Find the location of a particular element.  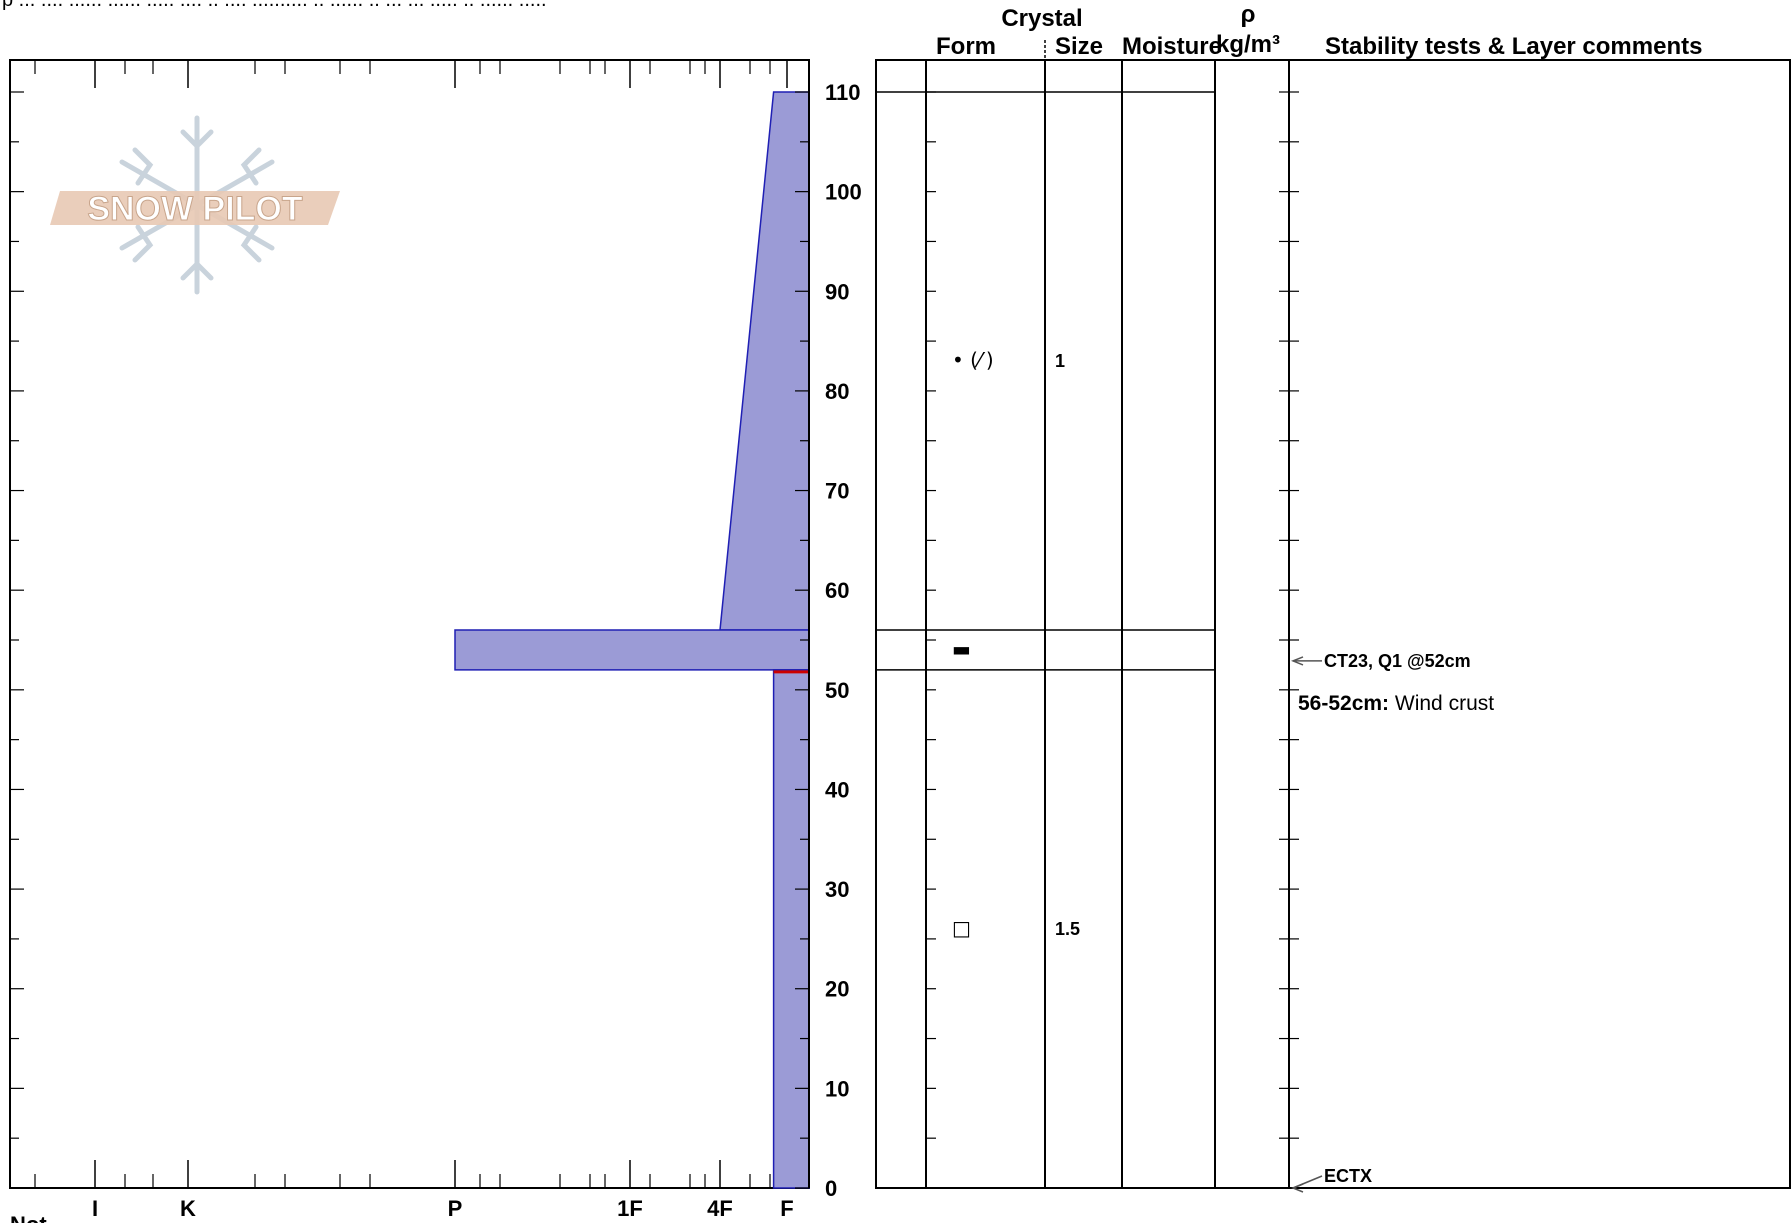

stability-test-label: CT23, Q1 @52cm is located at coordinates (1397, 661).